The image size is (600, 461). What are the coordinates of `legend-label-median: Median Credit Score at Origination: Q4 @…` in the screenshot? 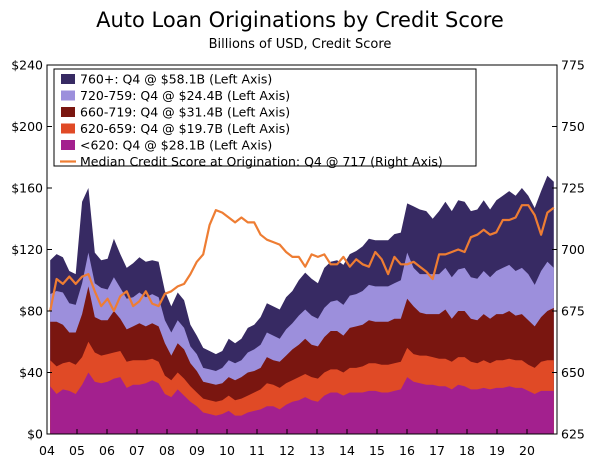 It's located at (261, 161).